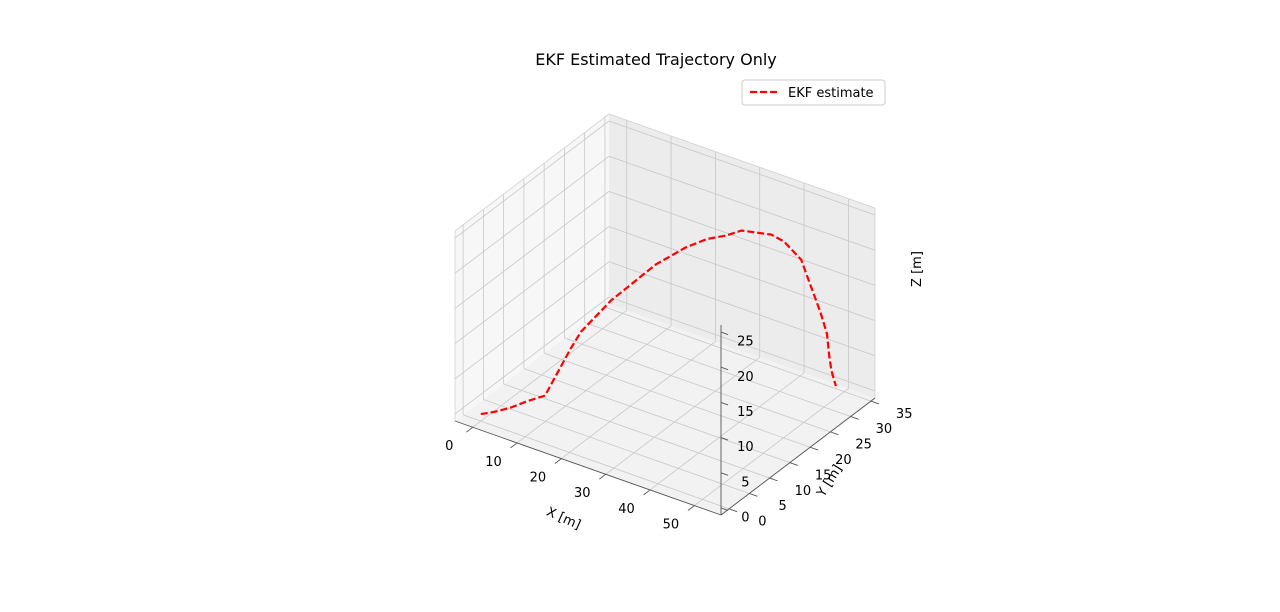  I want to click on x-axis-line, so click(588, 468).